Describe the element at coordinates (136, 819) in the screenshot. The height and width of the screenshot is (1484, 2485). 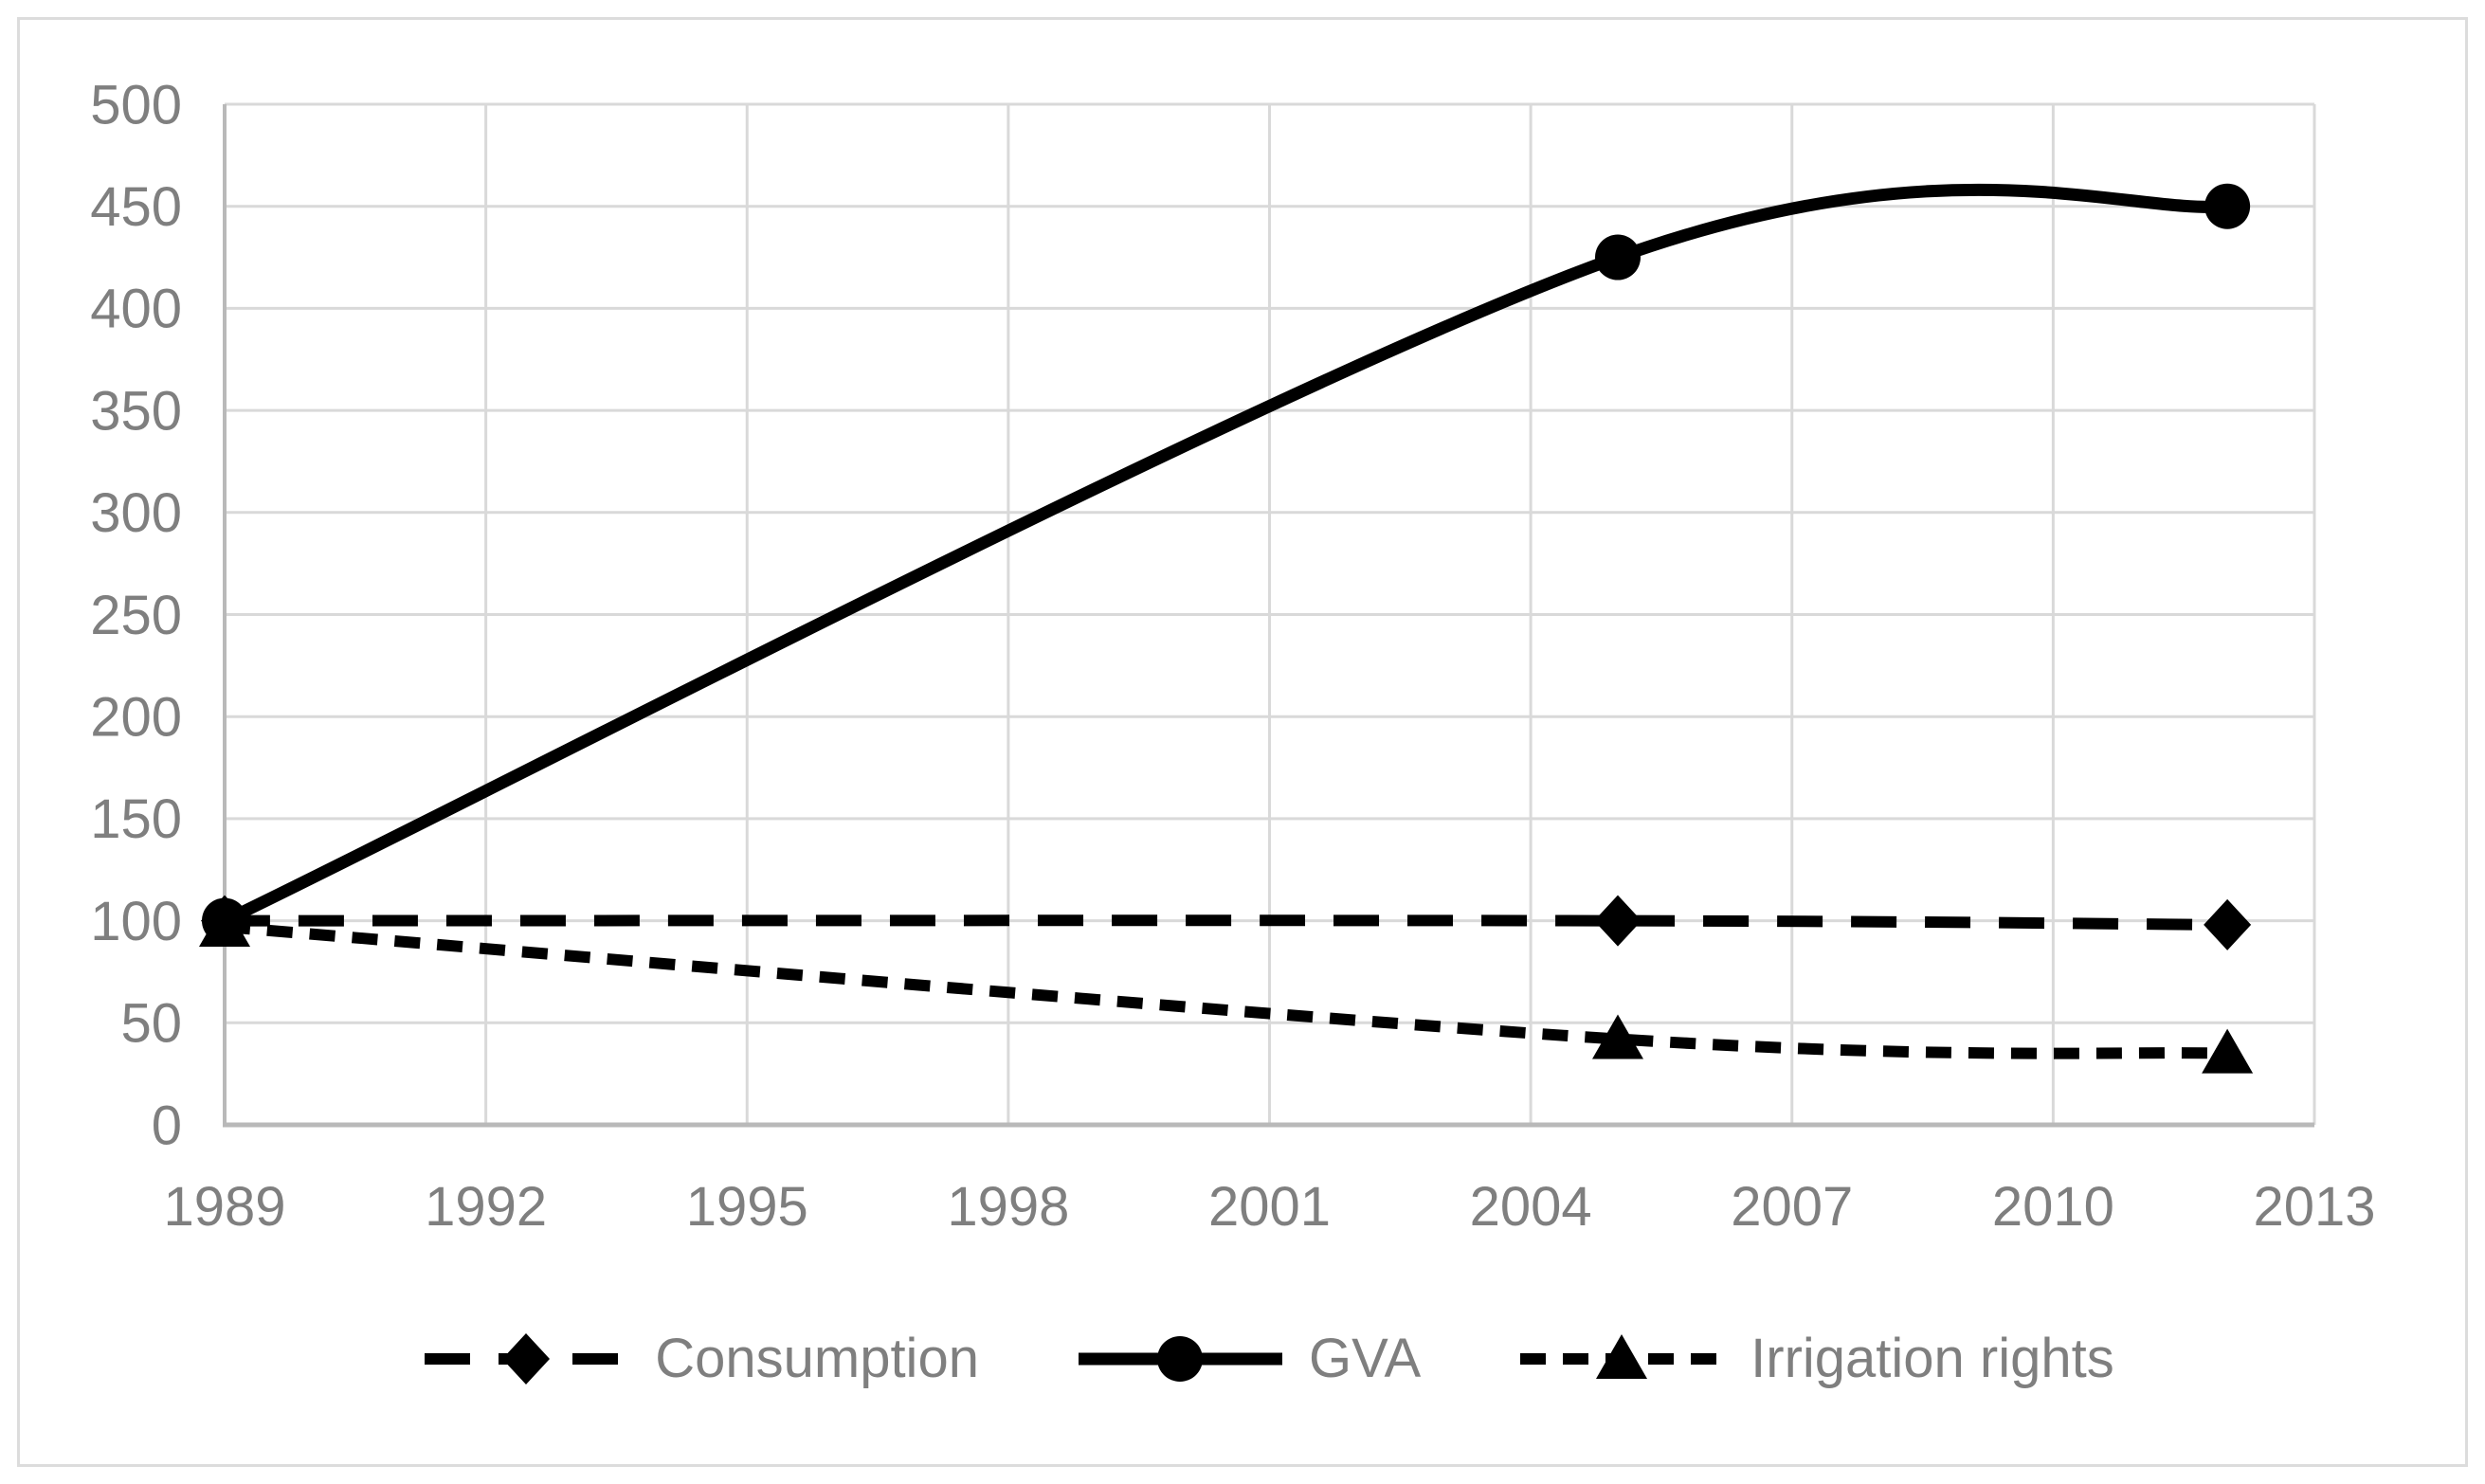
I see `y-tick-label: 150` at that location.